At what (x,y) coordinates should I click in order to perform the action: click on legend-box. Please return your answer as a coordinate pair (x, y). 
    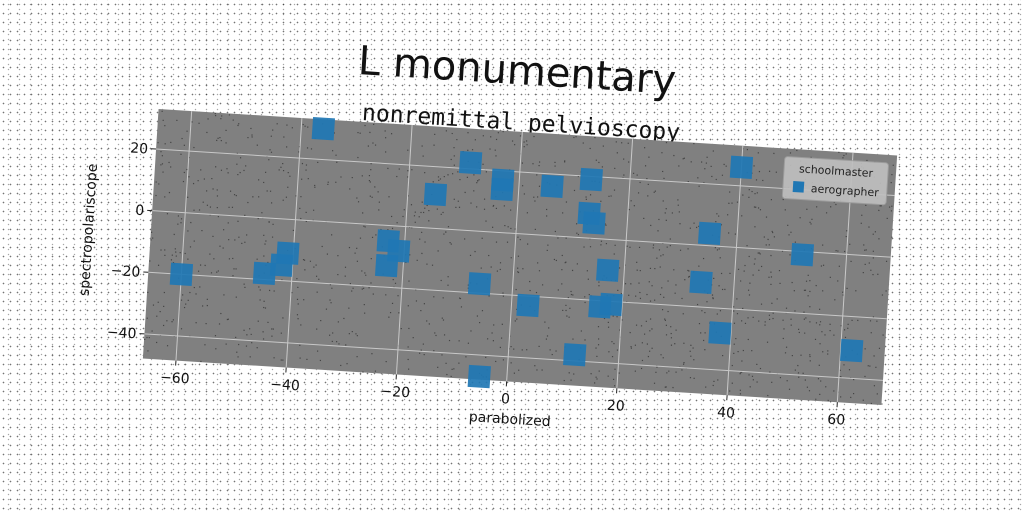
    Looking at the image, I should click on (835, 181).